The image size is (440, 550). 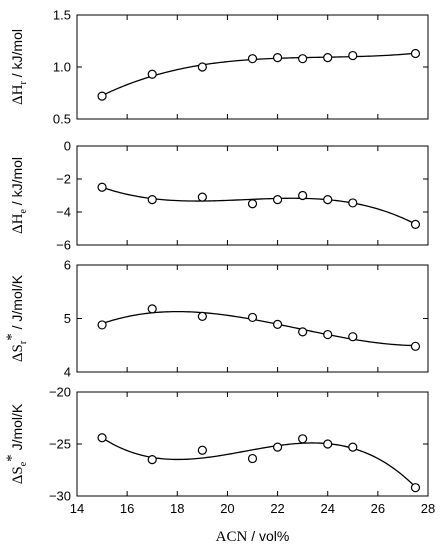 What do you see at coordinates (277, 508) in the screenshot?
I see `x-tick-label: 22` at bounding box center [277, 508].